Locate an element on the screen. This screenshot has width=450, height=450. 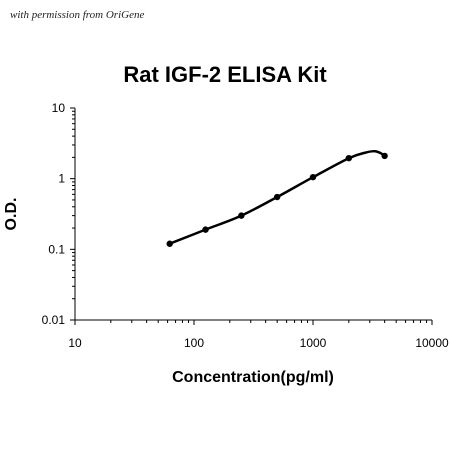
y-tick-label: 1 is located at coordinates (61, 179).